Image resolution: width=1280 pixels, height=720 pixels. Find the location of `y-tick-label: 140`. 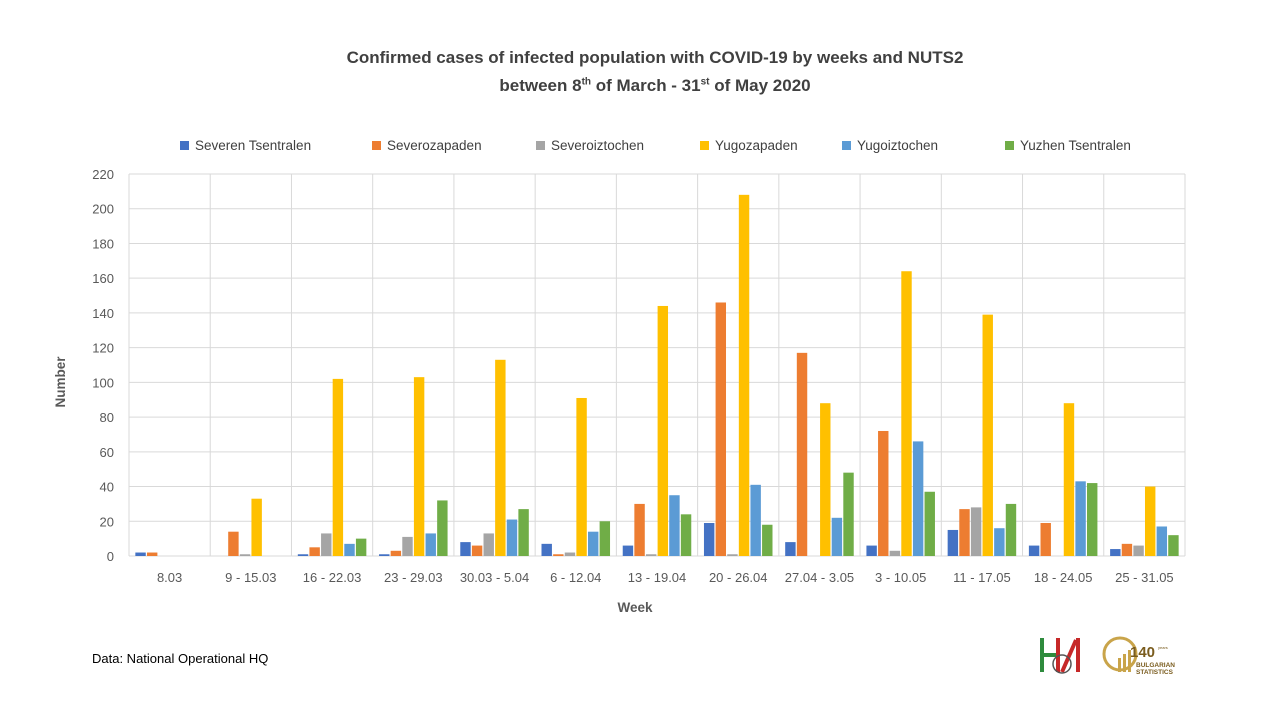

y-tick-label: 140 is located at coordinates (103, 313).